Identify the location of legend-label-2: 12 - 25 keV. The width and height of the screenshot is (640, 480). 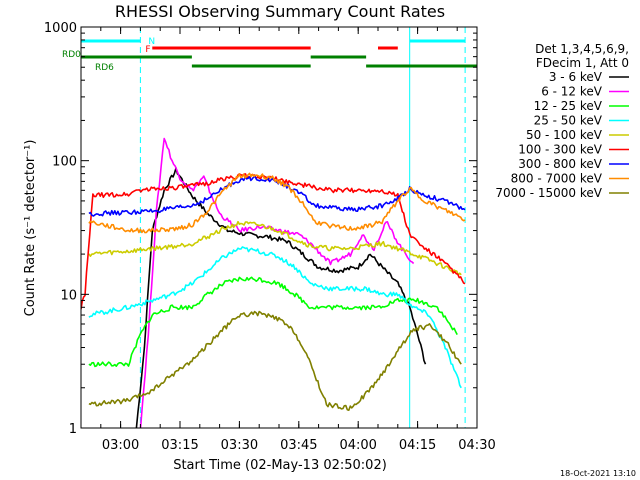
(568, 106).